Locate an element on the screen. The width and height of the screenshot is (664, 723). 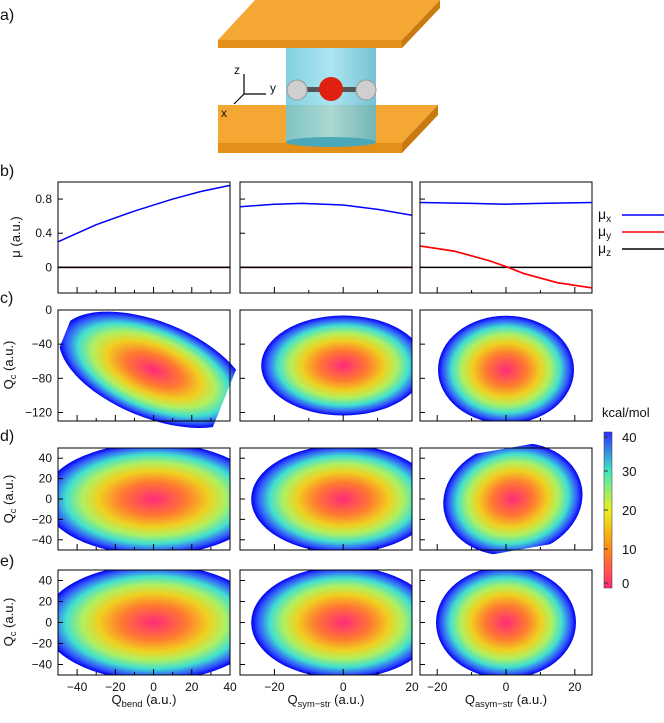
panel-label: e) is located at coordinates (7, 561).